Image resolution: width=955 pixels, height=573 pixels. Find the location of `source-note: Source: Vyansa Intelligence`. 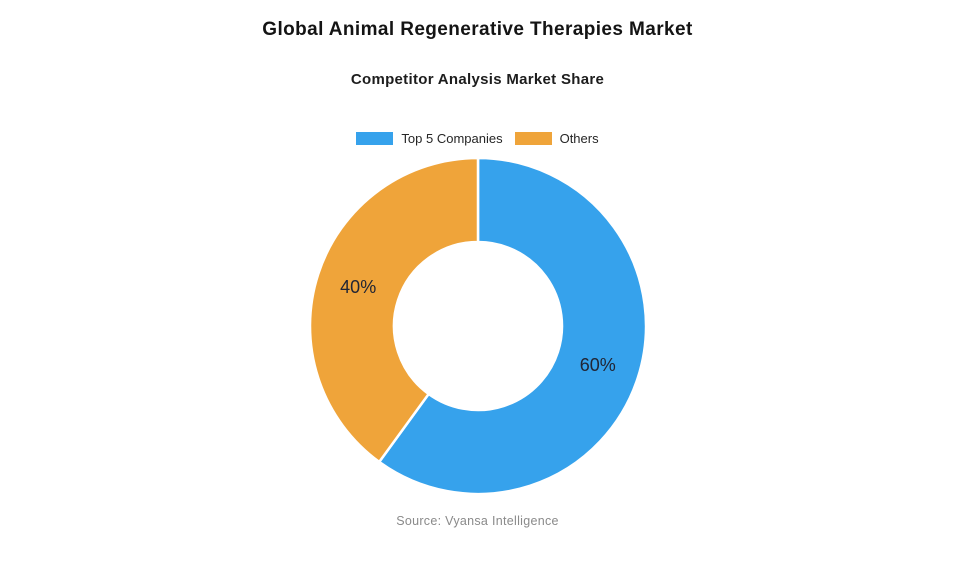

source-note: Source: Vyansa Intelligence is located at coordinates (477, 521).